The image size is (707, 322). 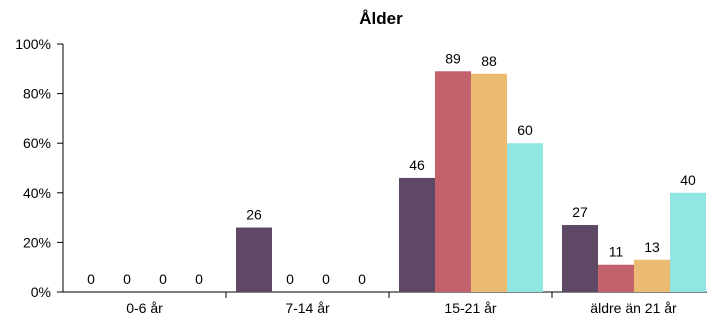 I want to click on chart-title: Ålder, so click(x=381, y=18).